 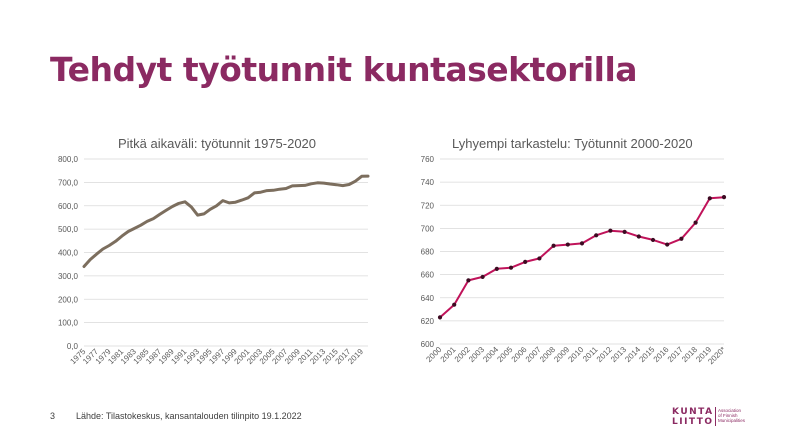 I want to click on y-tick-label: 600,0, so click(x=68, y=206).